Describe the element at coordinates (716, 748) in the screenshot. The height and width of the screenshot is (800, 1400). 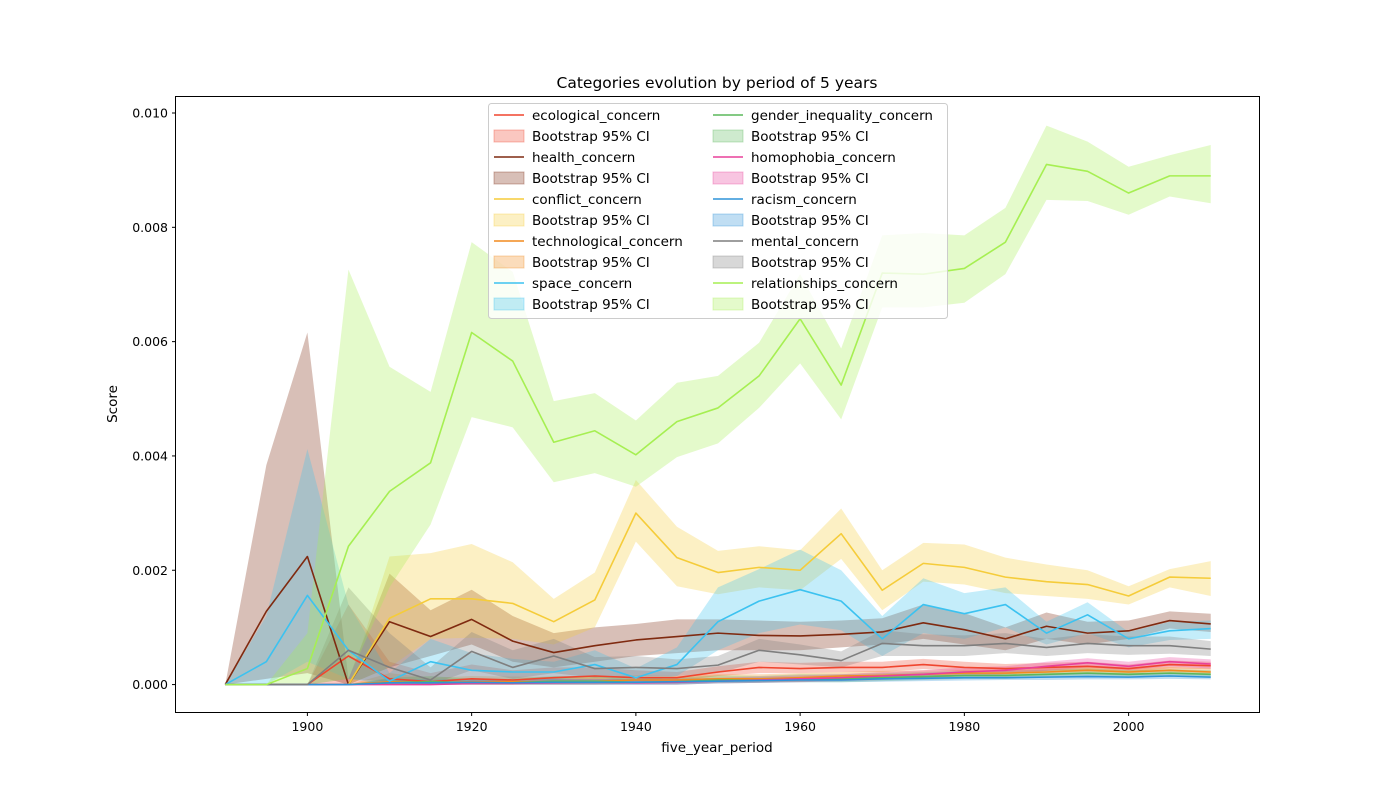
I see `x-axis-label: five_year_period` at that location.